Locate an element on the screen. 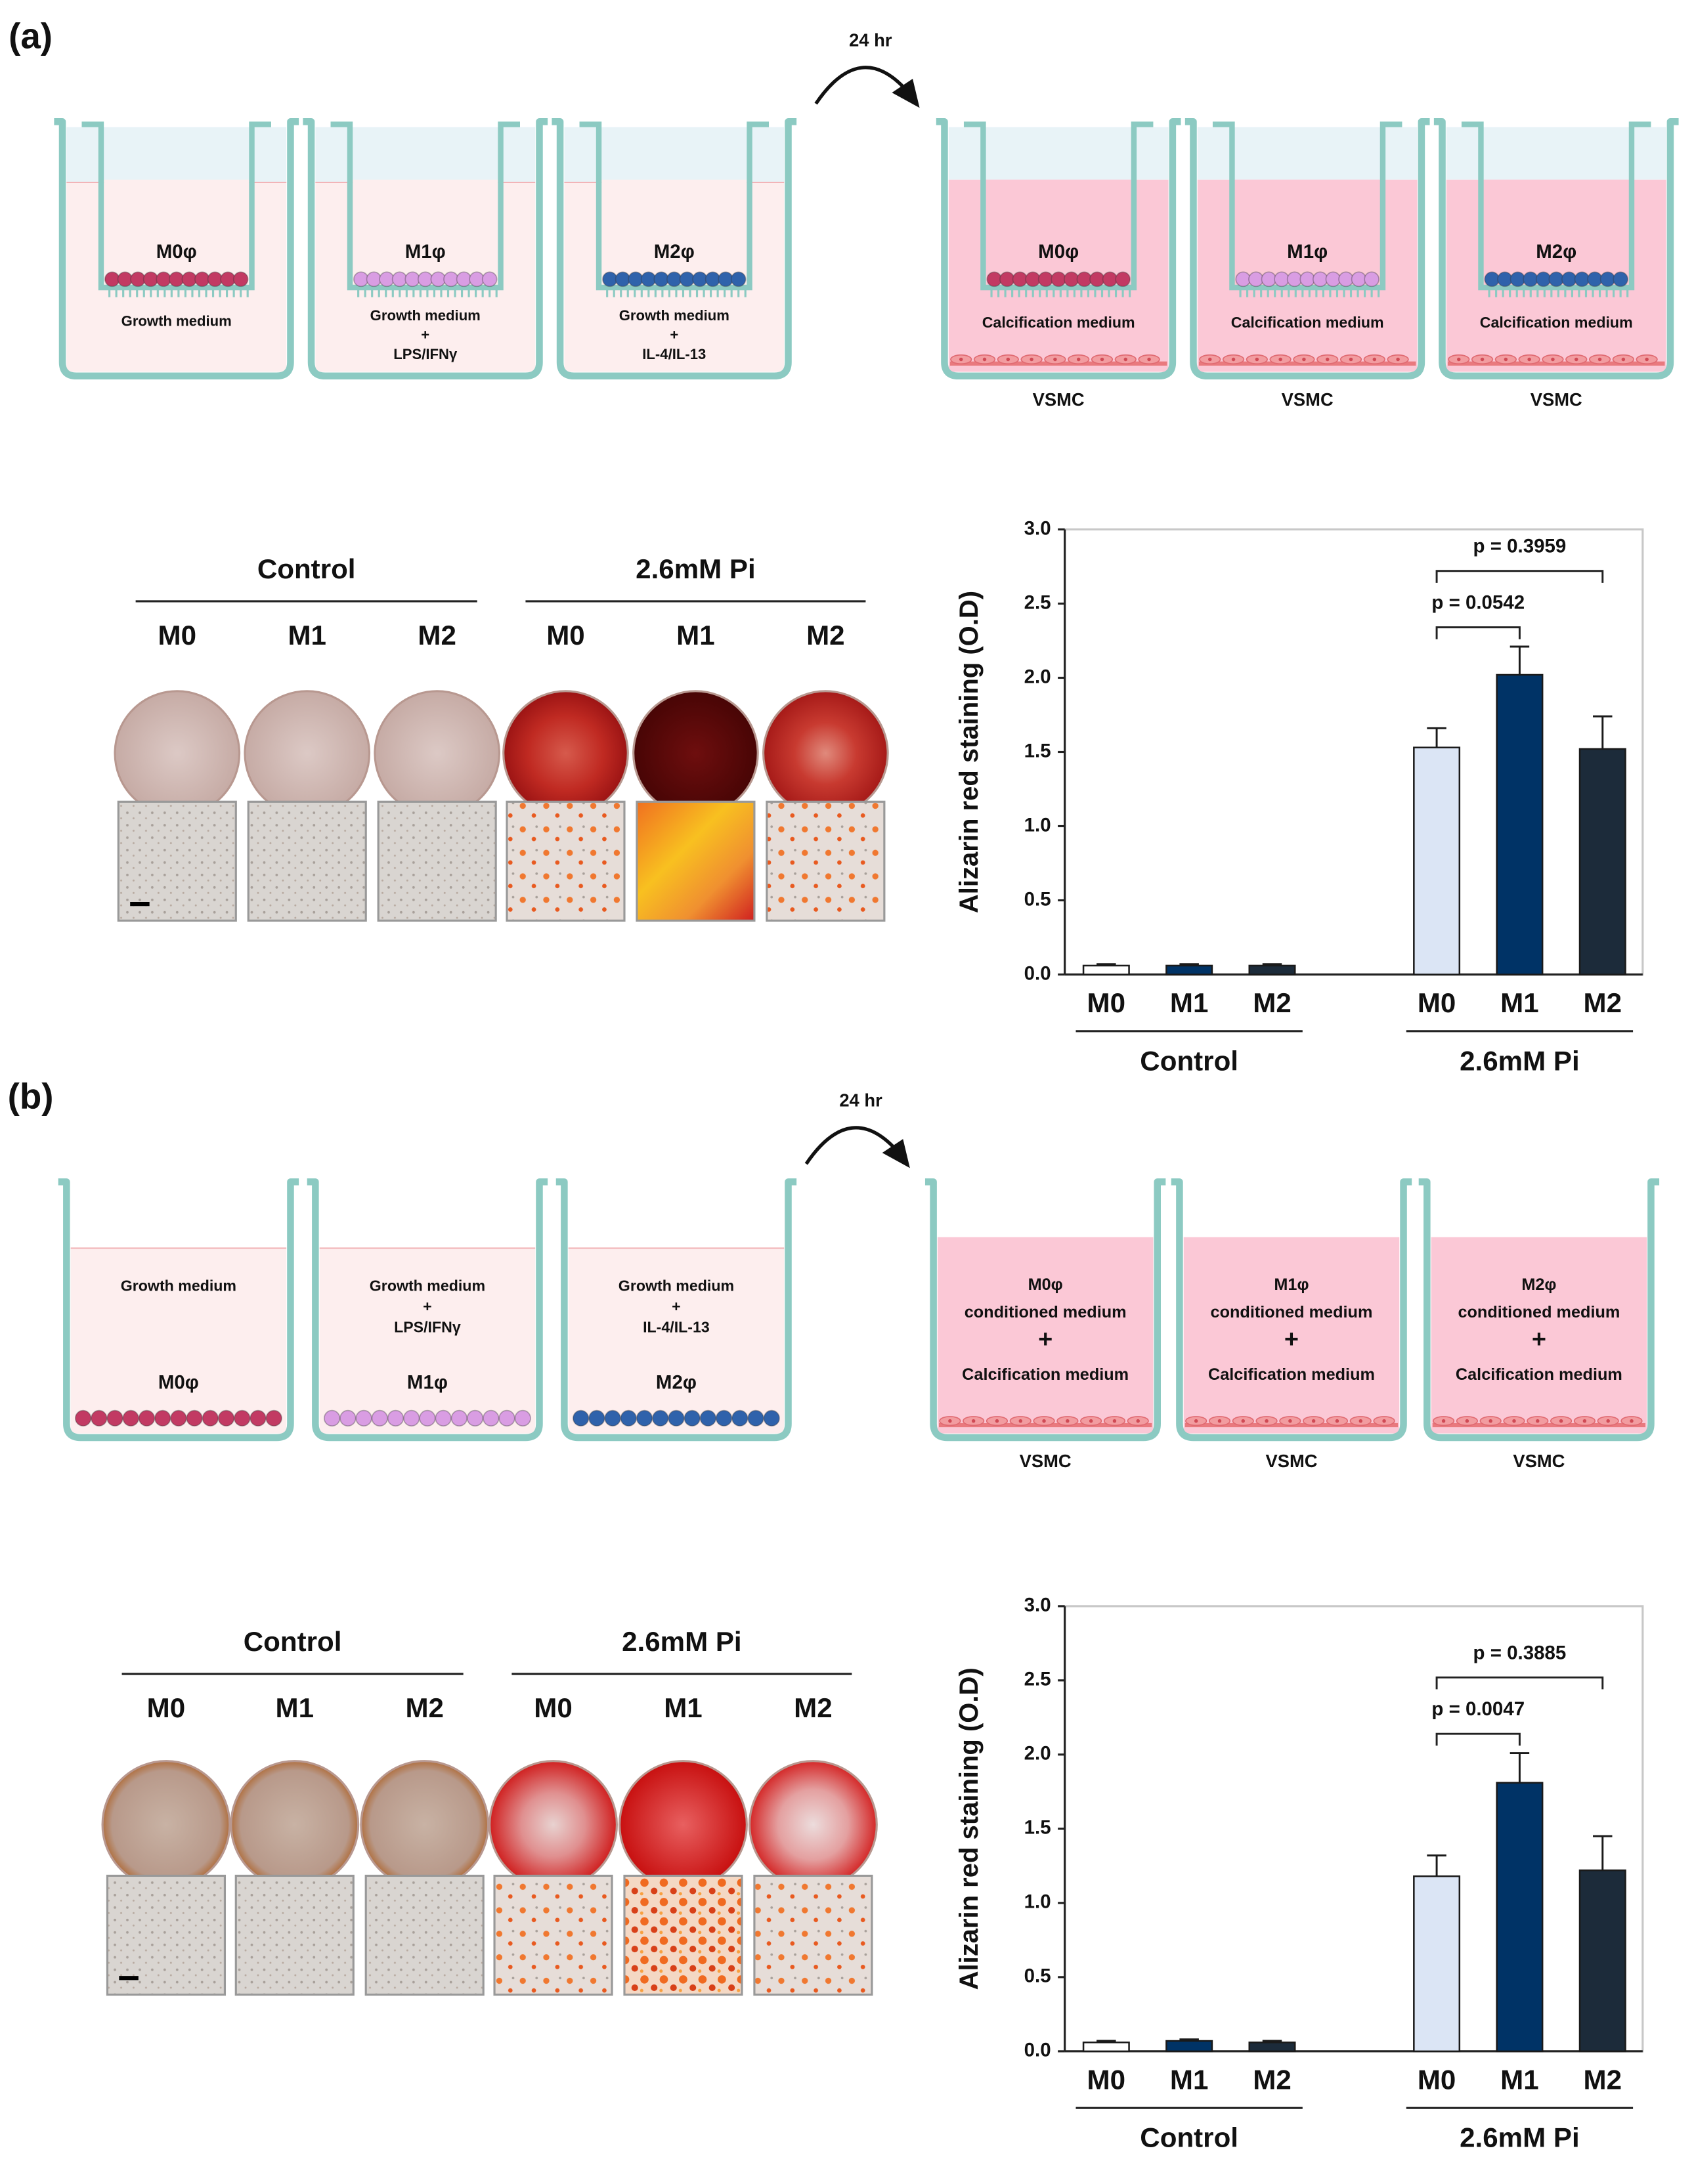 The width and height of the screenshot is (1694, 2184). y-tick-label: 2.0 is located at coordinates (1037, 1754).